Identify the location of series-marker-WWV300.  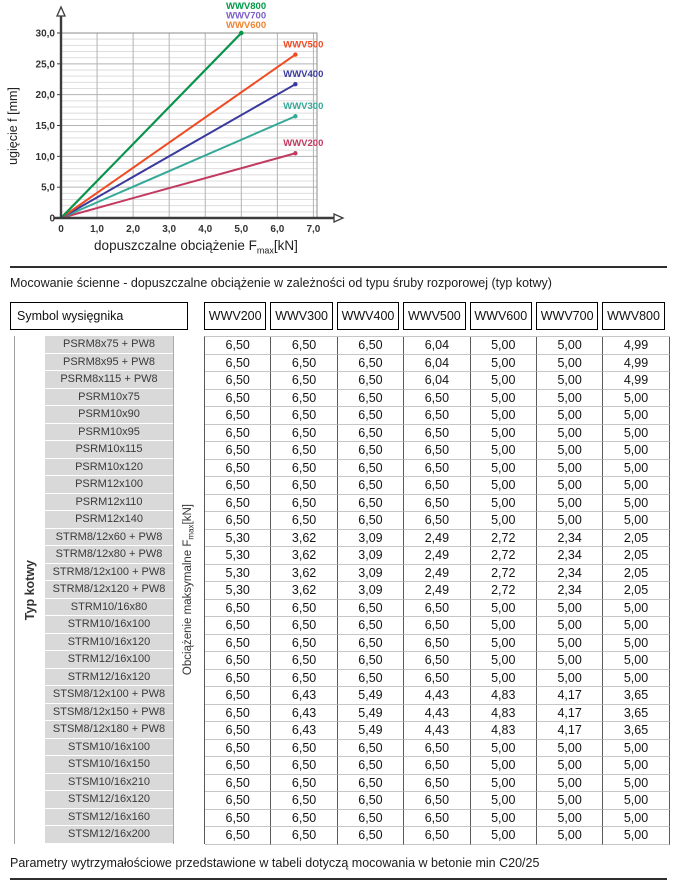
(295, 116).